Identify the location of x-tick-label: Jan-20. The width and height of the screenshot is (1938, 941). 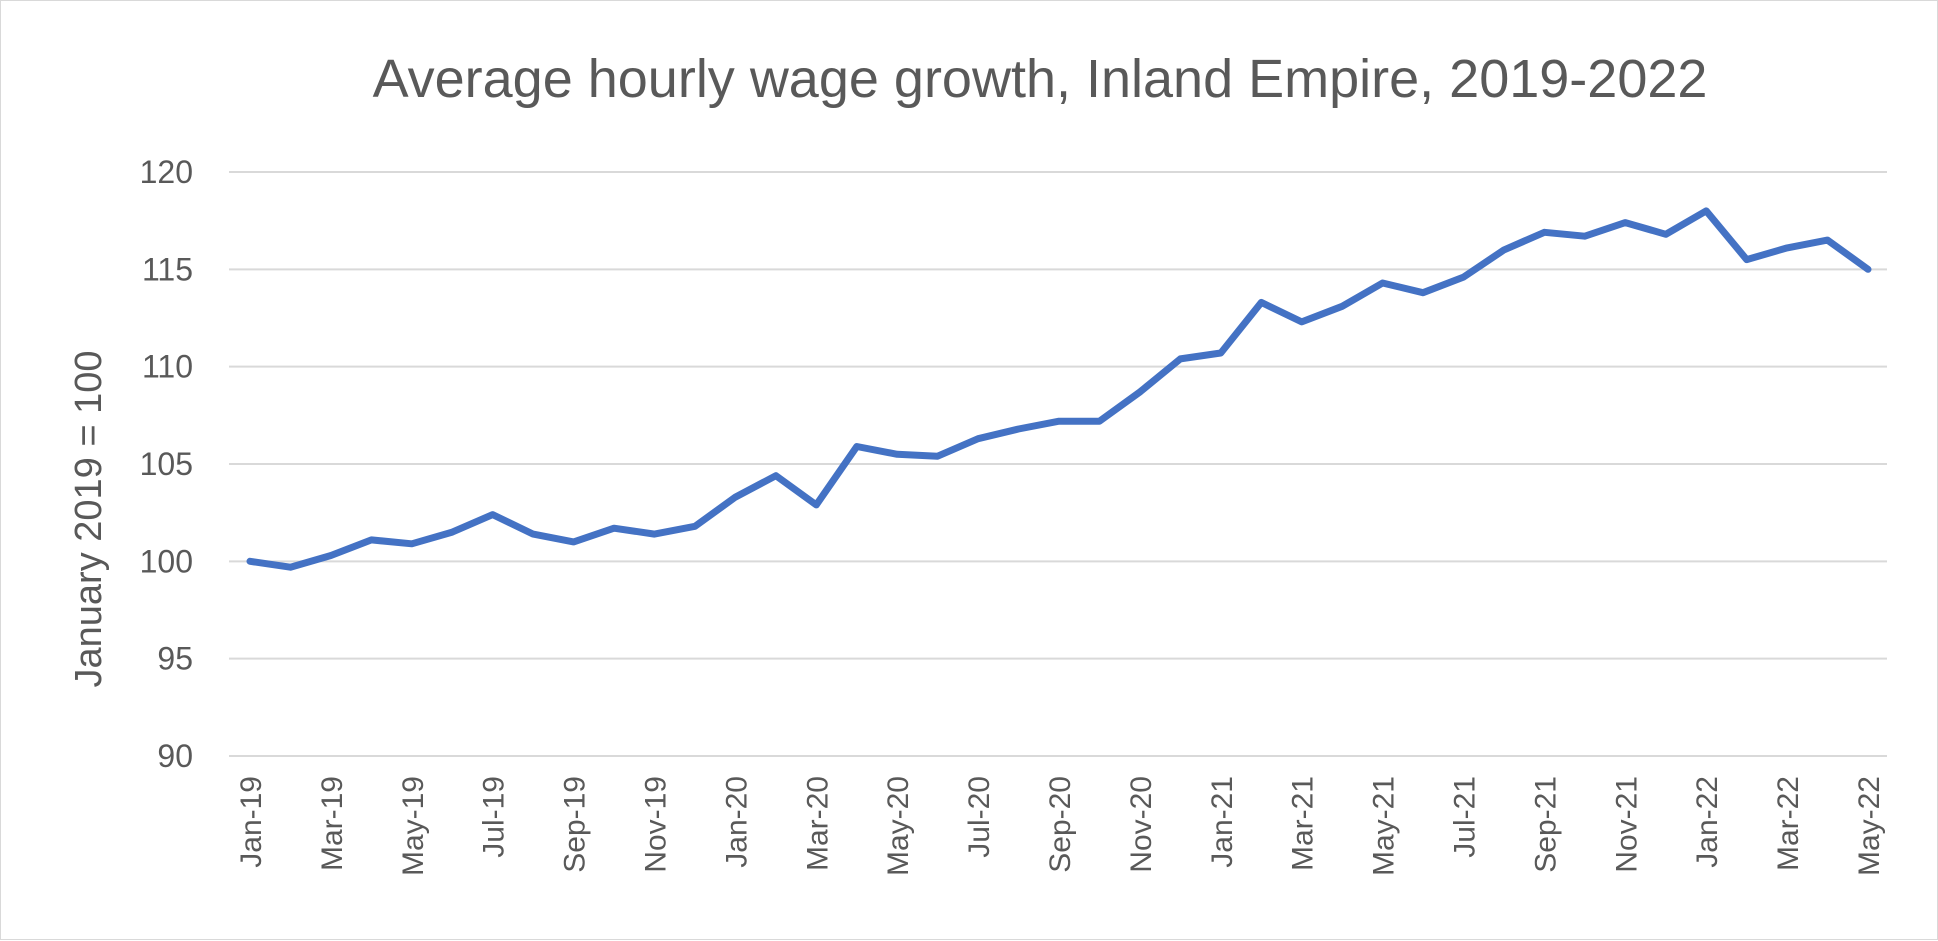
(736, 822).